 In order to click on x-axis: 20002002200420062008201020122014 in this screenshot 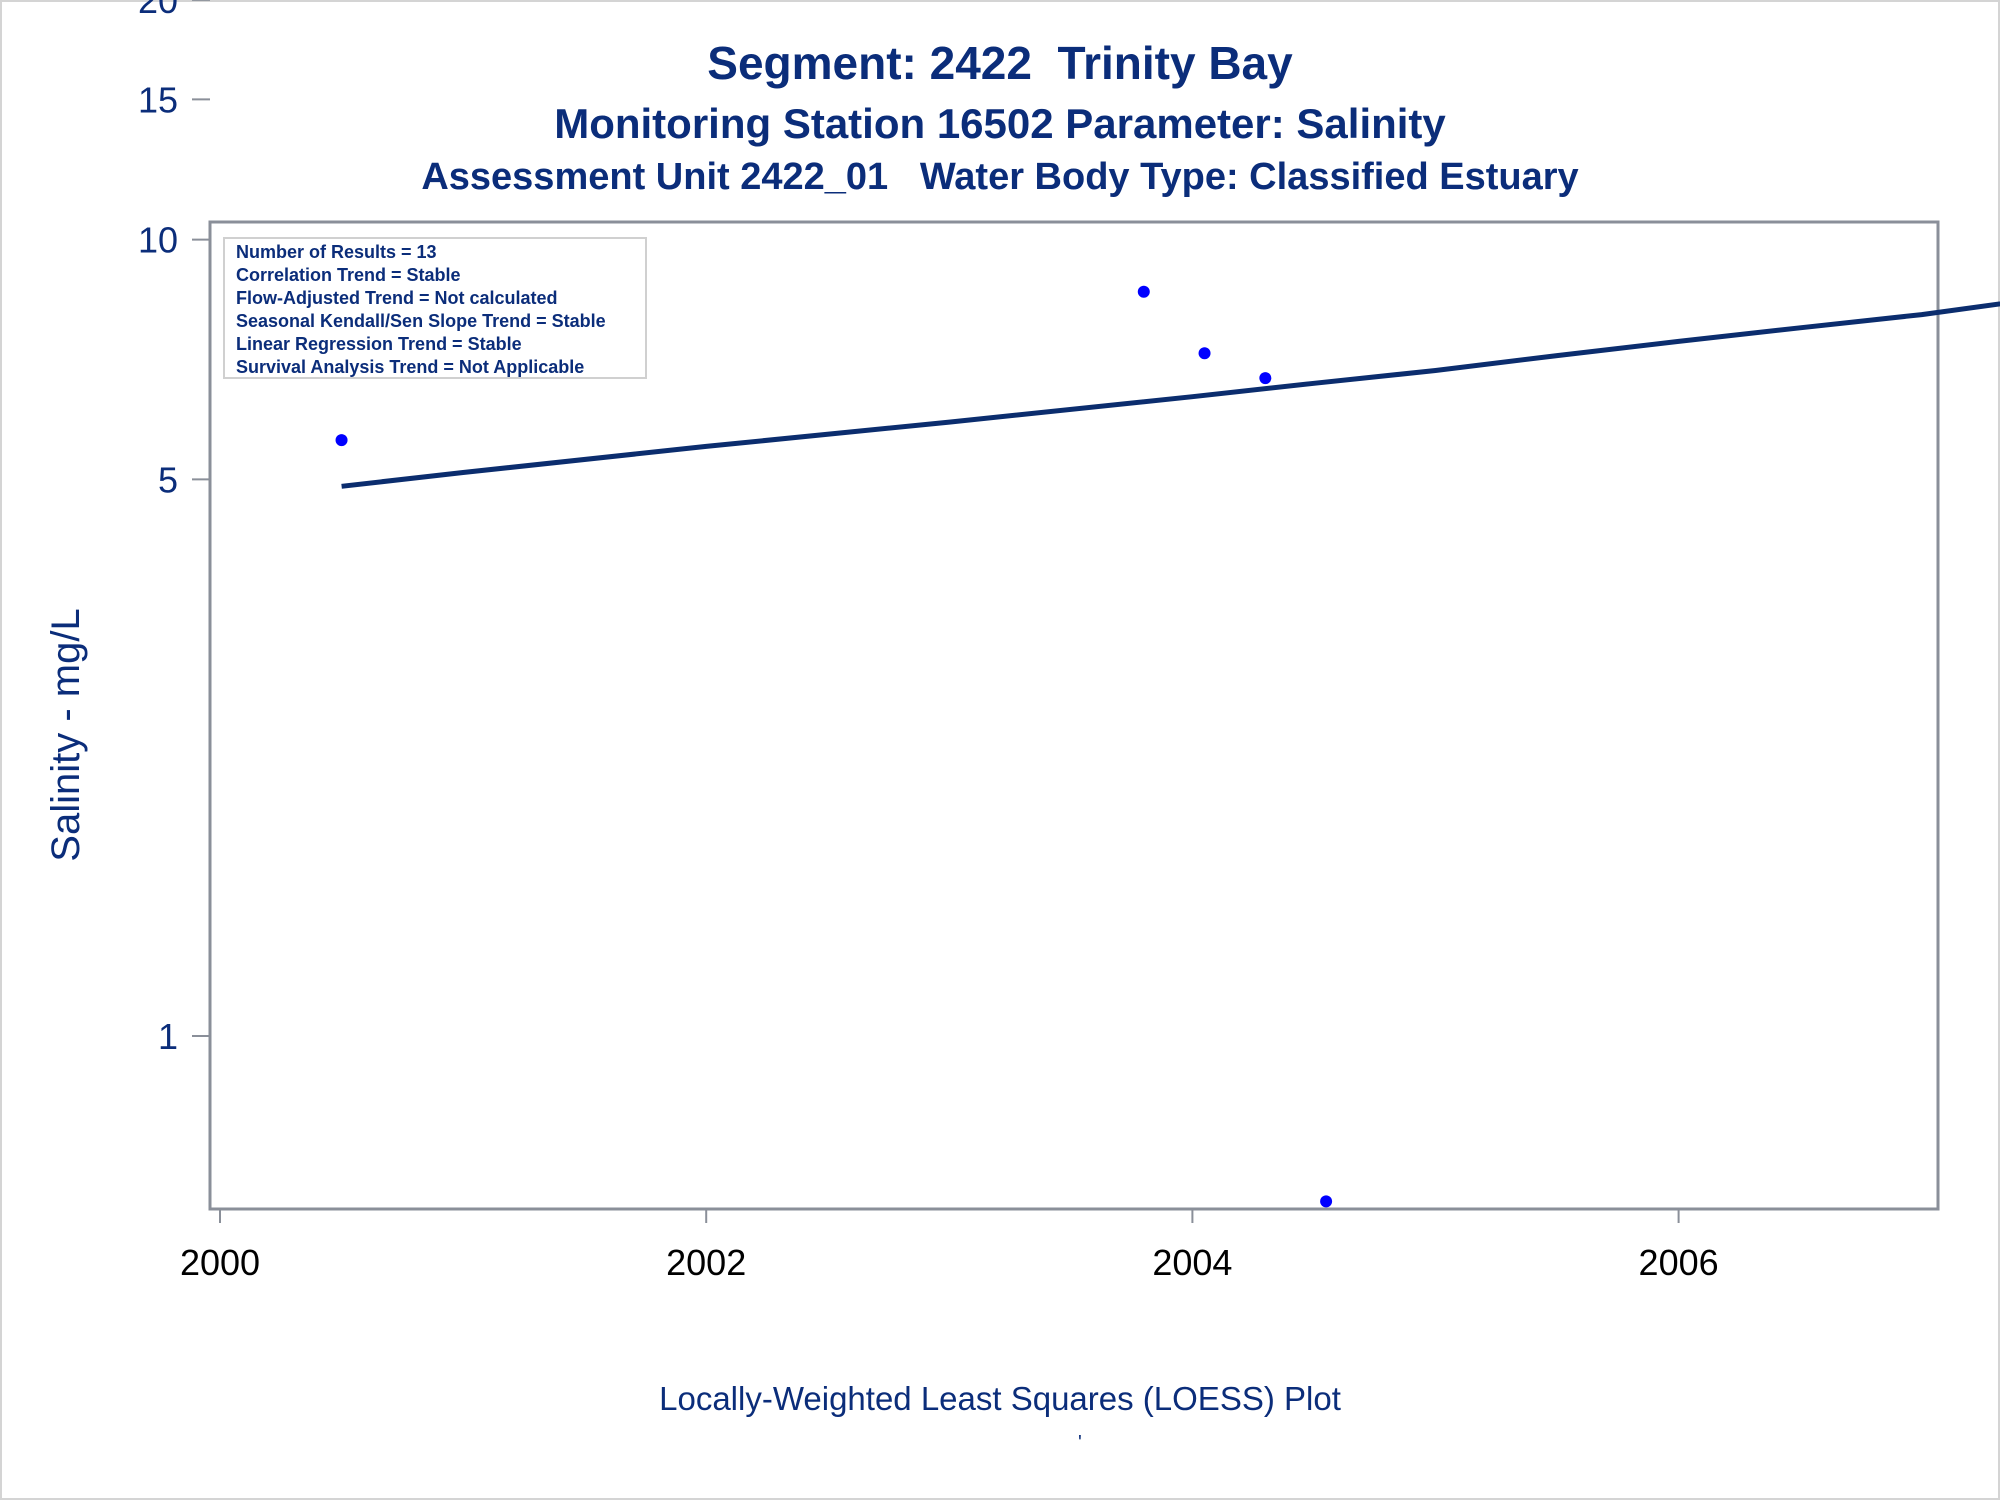, I will do `click(949, 1246)`.